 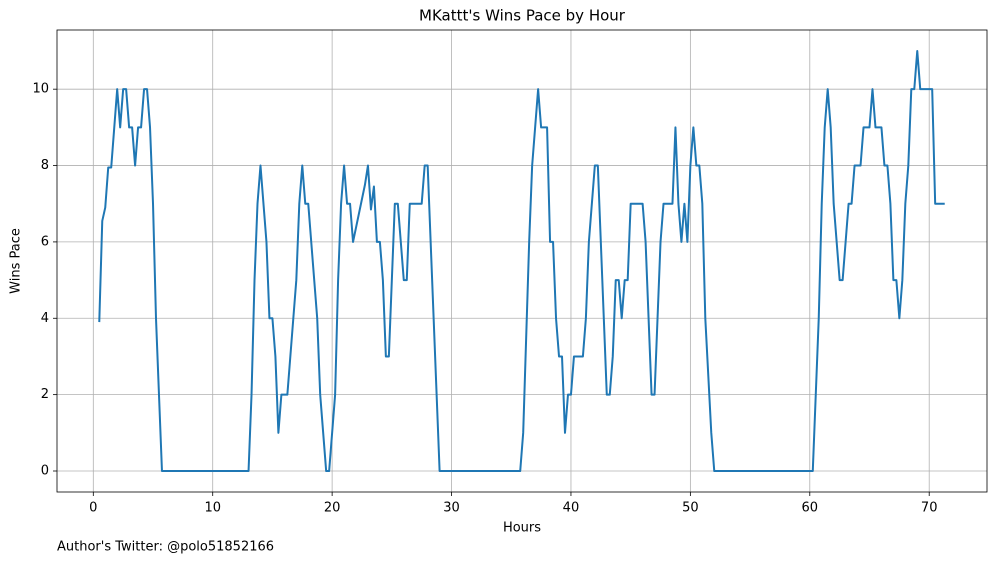 I want to click on x-tick-label: 10, so click(x=212, y=508).